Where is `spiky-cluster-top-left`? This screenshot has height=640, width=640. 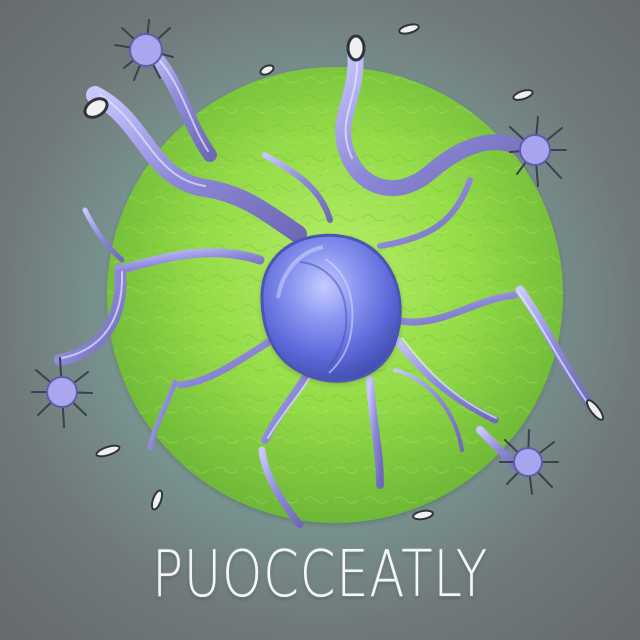 spiky-cluster-top-left is located at coordinates (144, 50).